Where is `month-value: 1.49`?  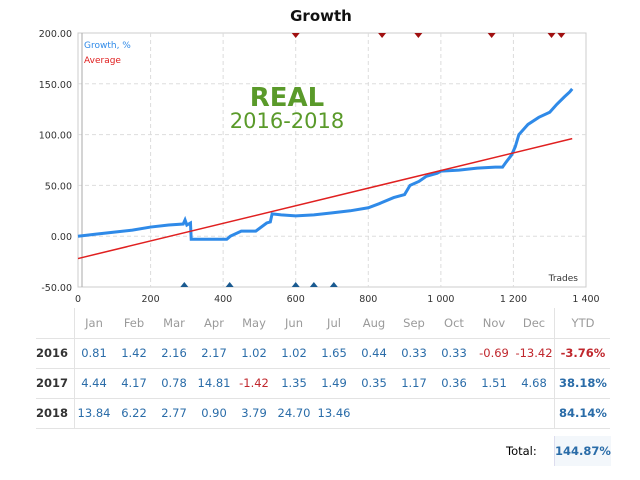
month-value: 1.49 is located at coordinates (334, 383).